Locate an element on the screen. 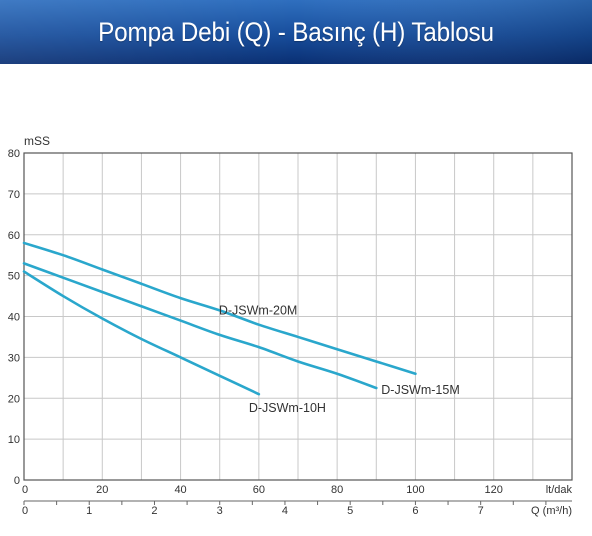 This screenshot has width=592, height=536. y-tick-label: 40 is located at coordinates (14, 318).